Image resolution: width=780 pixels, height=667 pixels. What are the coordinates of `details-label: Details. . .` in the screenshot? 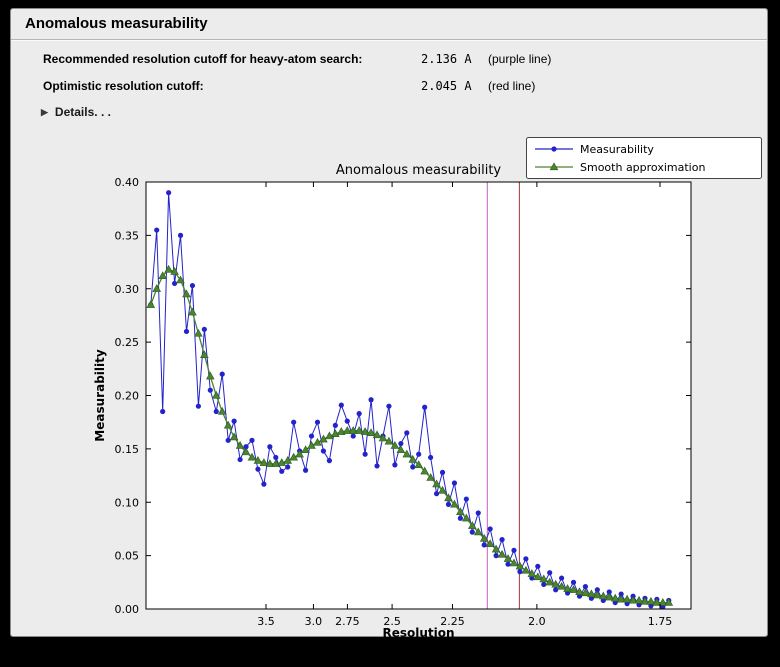 It's located at (82, 112).